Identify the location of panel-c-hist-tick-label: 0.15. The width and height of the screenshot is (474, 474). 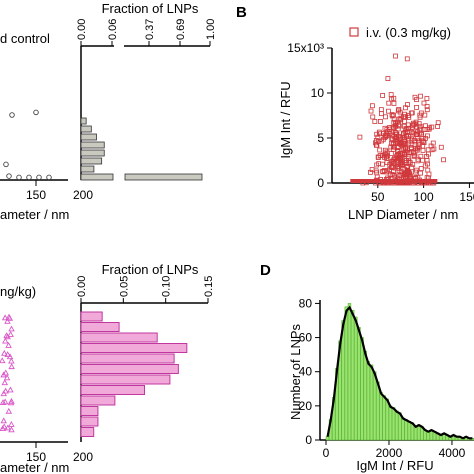
(209, 286).